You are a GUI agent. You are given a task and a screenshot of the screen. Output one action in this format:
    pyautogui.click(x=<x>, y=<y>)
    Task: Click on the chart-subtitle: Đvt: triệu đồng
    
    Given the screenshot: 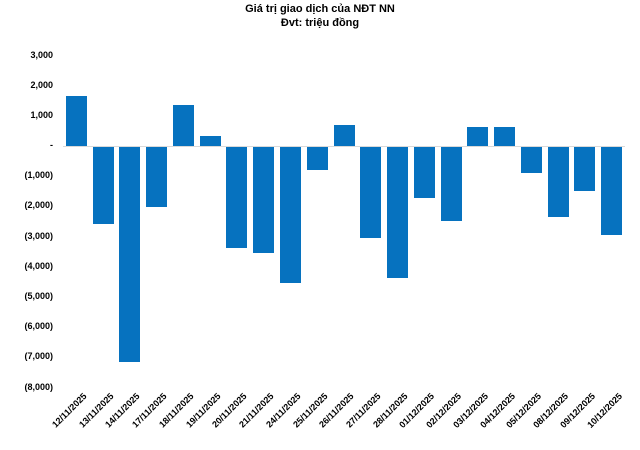 What is the action you would take?
    pyautogui.click(x=320, y=23)
    